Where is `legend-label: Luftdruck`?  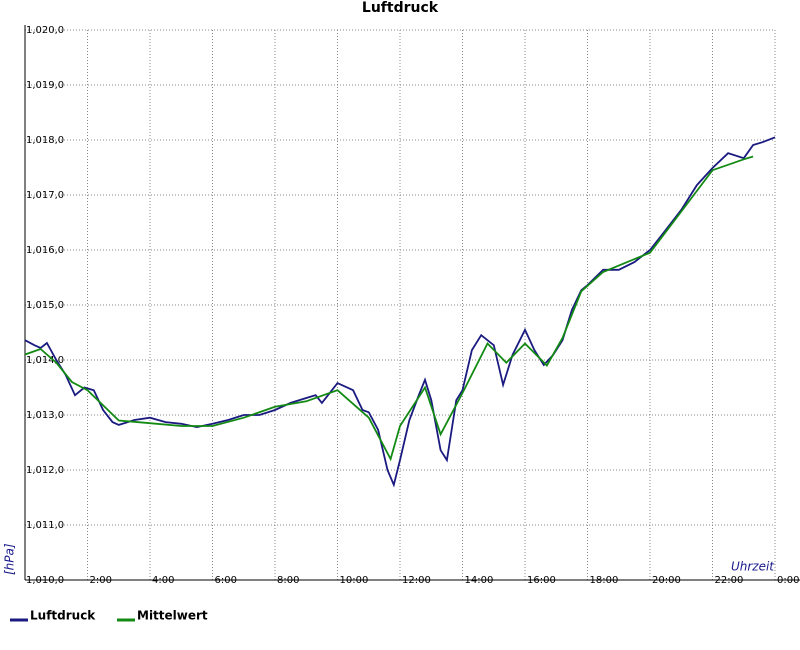 legend-label: Luftdruck is located at coordinates (63, 616).